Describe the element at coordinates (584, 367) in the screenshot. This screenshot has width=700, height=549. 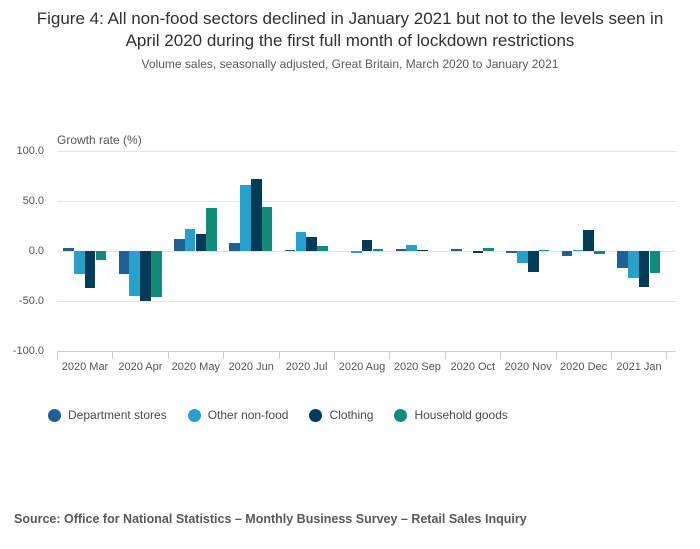
I see `x-tick-label: 2020 Dec` at that location.